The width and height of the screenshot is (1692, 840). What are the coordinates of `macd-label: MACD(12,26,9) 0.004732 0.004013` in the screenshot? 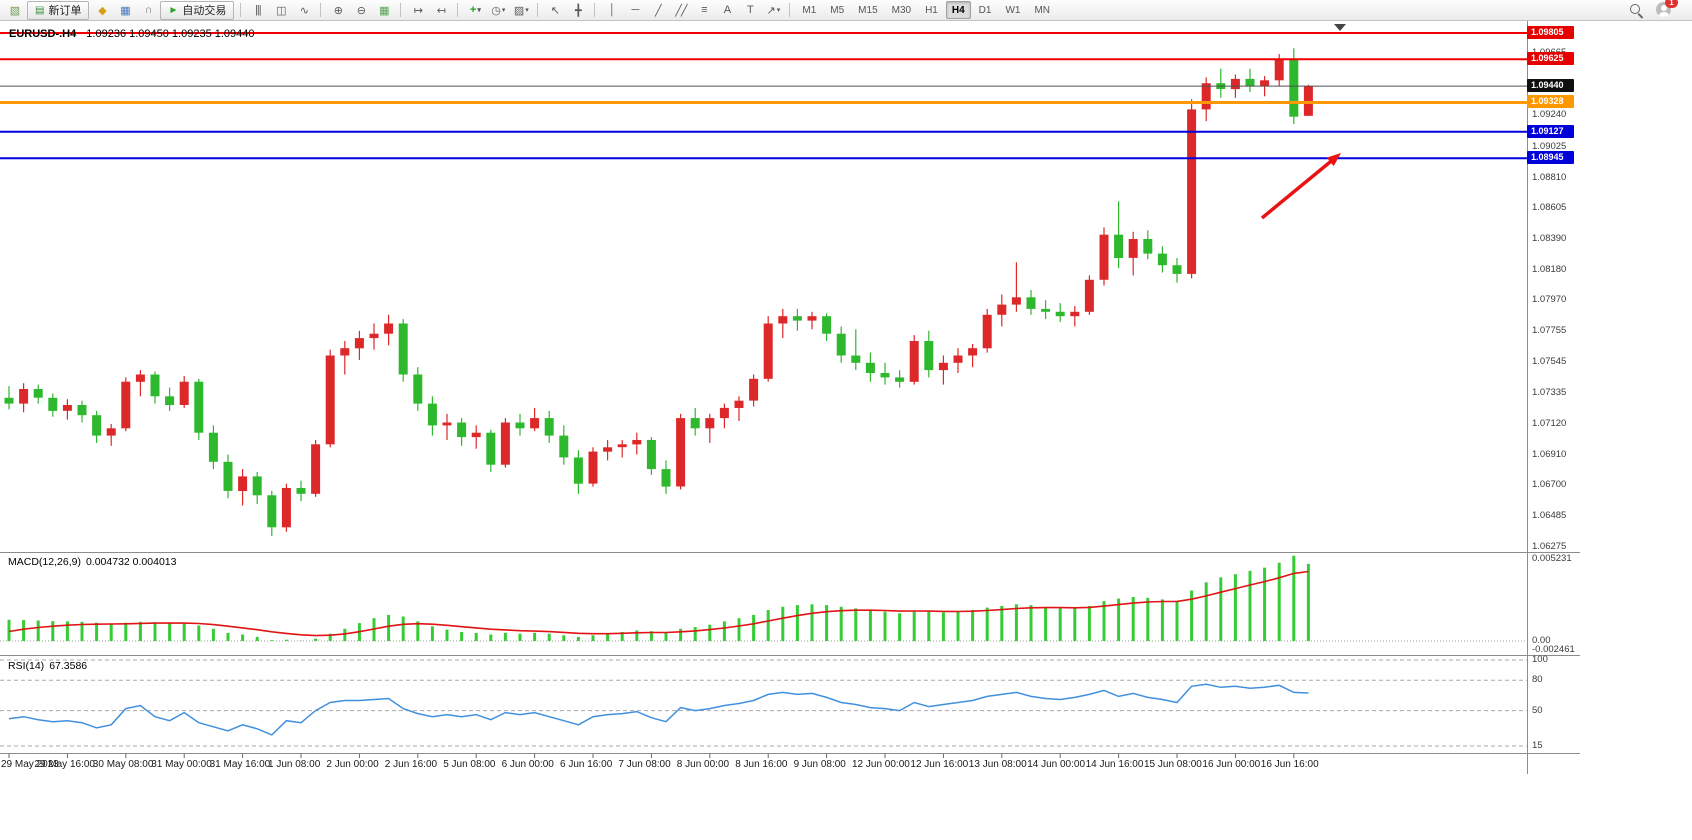 It's located at (92, 562).